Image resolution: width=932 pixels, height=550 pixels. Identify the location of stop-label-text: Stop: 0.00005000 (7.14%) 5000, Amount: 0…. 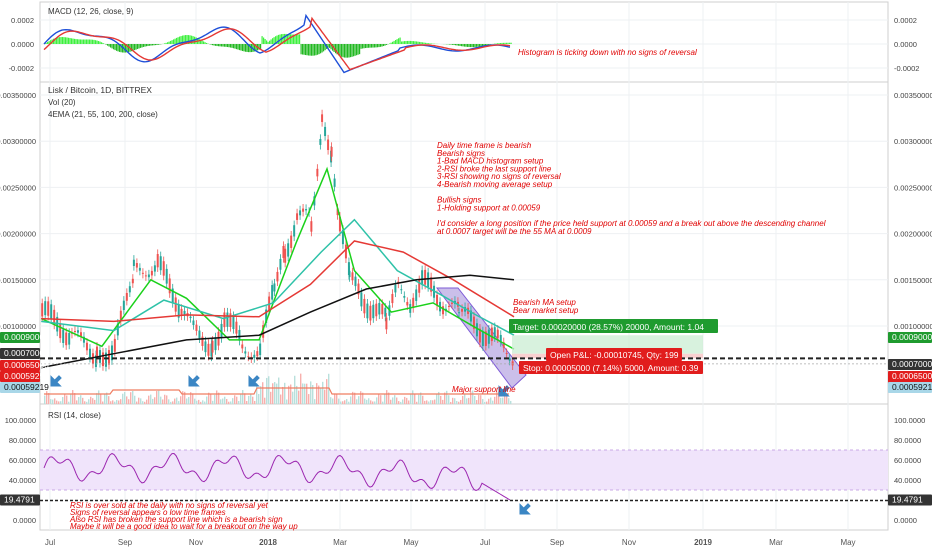
(611, 368).